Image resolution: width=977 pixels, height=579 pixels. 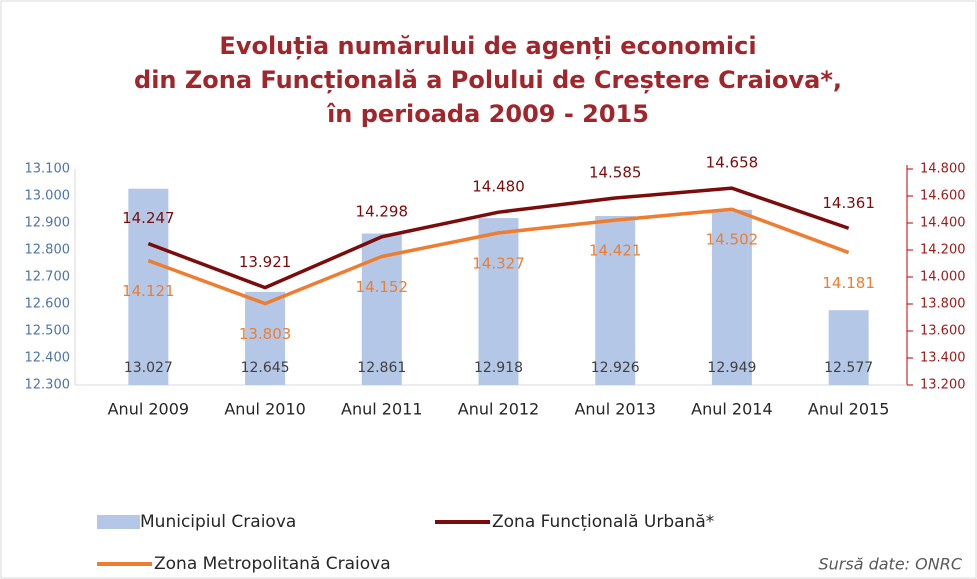 I want to click on legend-label: Zona Funcțională Urbană*, so click(x=603, y=522).